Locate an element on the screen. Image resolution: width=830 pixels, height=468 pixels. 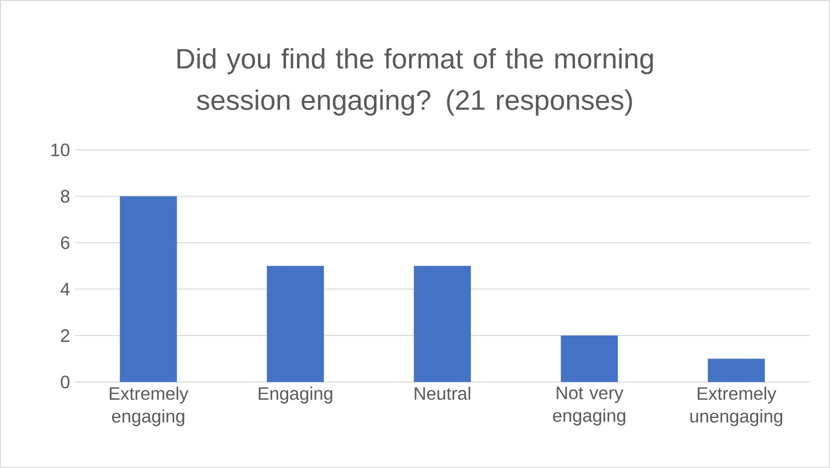
y-tick-label: 10 is located at coordinates (61, 150).